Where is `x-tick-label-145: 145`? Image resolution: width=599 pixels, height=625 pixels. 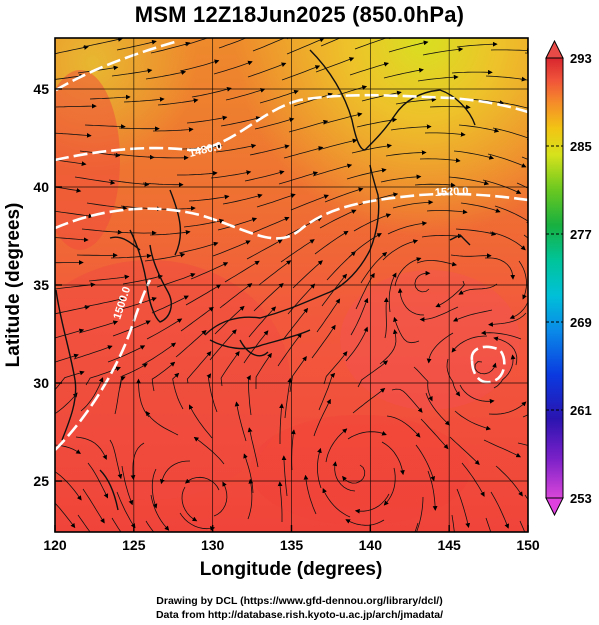 x-tick-label-145: 145 is located at coordinates (449, 545).